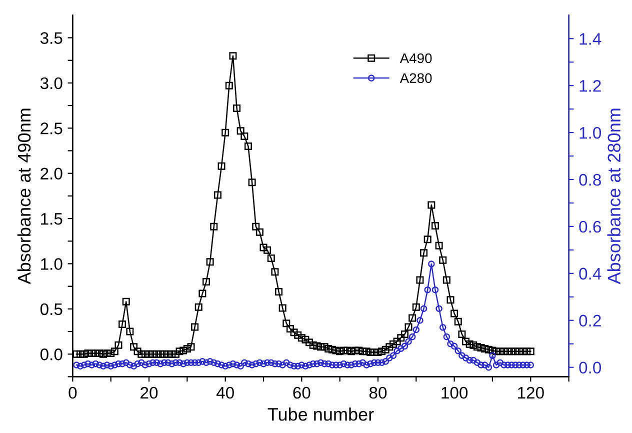 The image size is (632, 433). Describe the element at coordinates (149, 392) in the screenshot. I see `x-tick-label: 20` at that location.